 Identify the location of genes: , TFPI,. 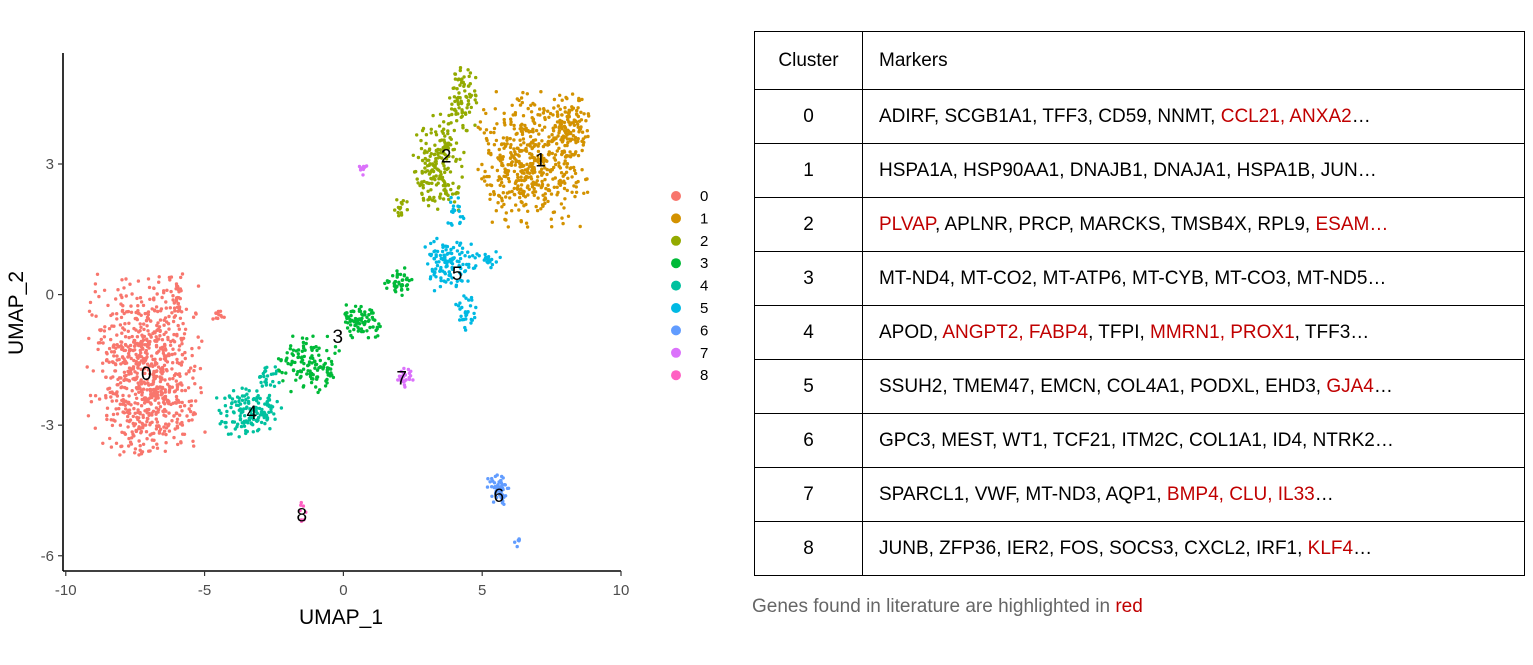
(1119, 332).